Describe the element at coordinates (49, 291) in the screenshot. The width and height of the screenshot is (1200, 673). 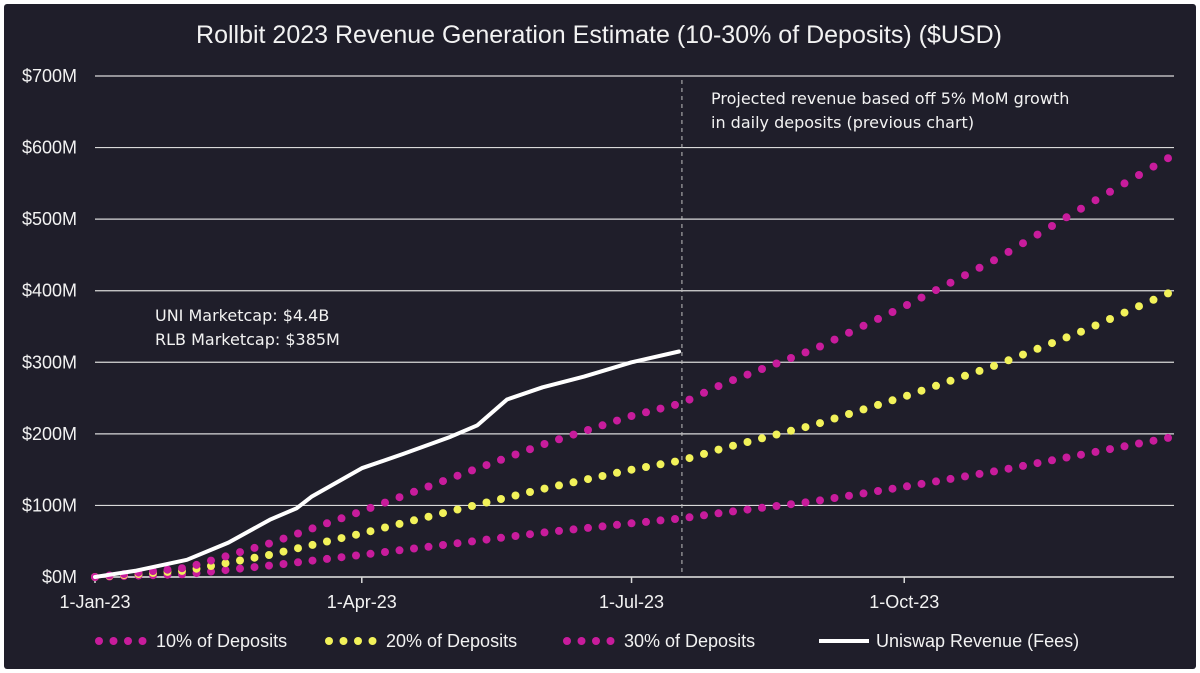
I see `y-tick-label: $400M` at that location.